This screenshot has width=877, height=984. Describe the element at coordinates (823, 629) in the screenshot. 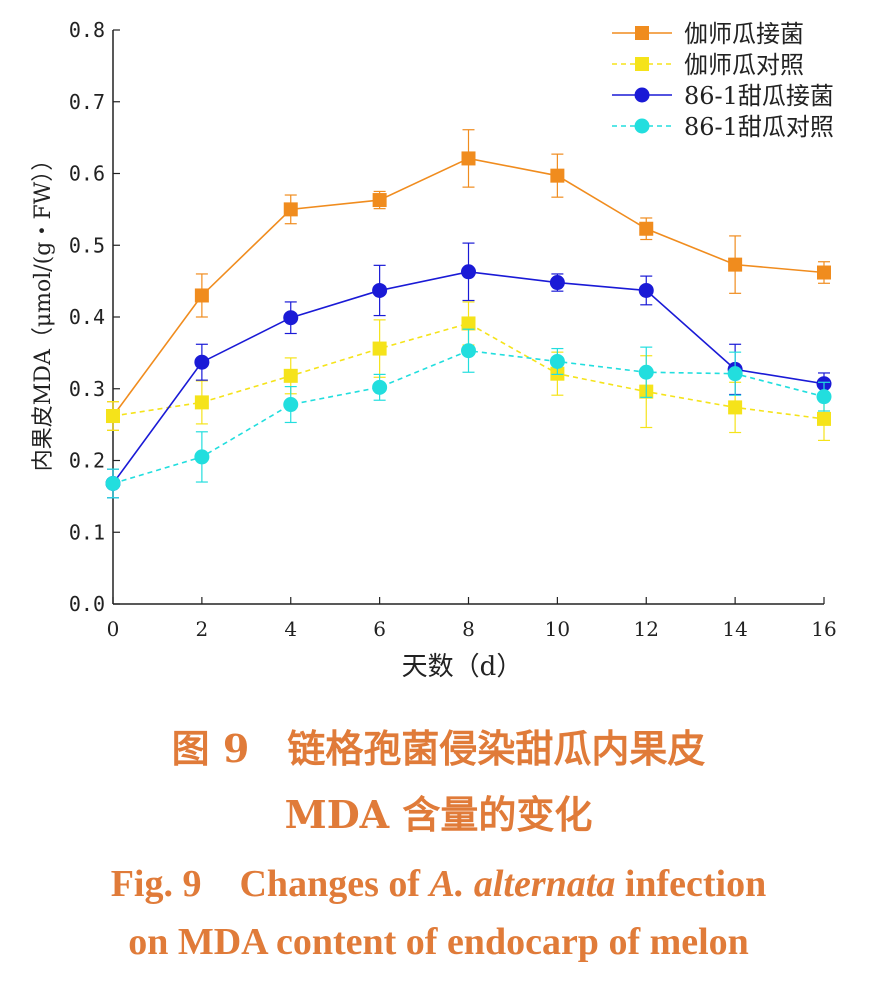

I see `x-tick-label: 16` at that location.